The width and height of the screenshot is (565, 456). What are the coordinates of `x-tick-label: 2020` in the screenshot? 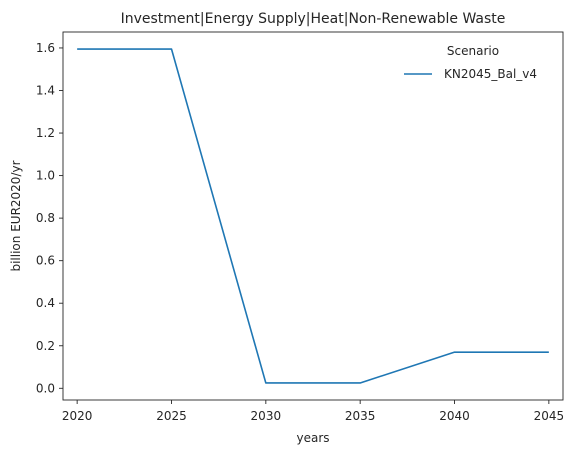 It's located at (77, 416).